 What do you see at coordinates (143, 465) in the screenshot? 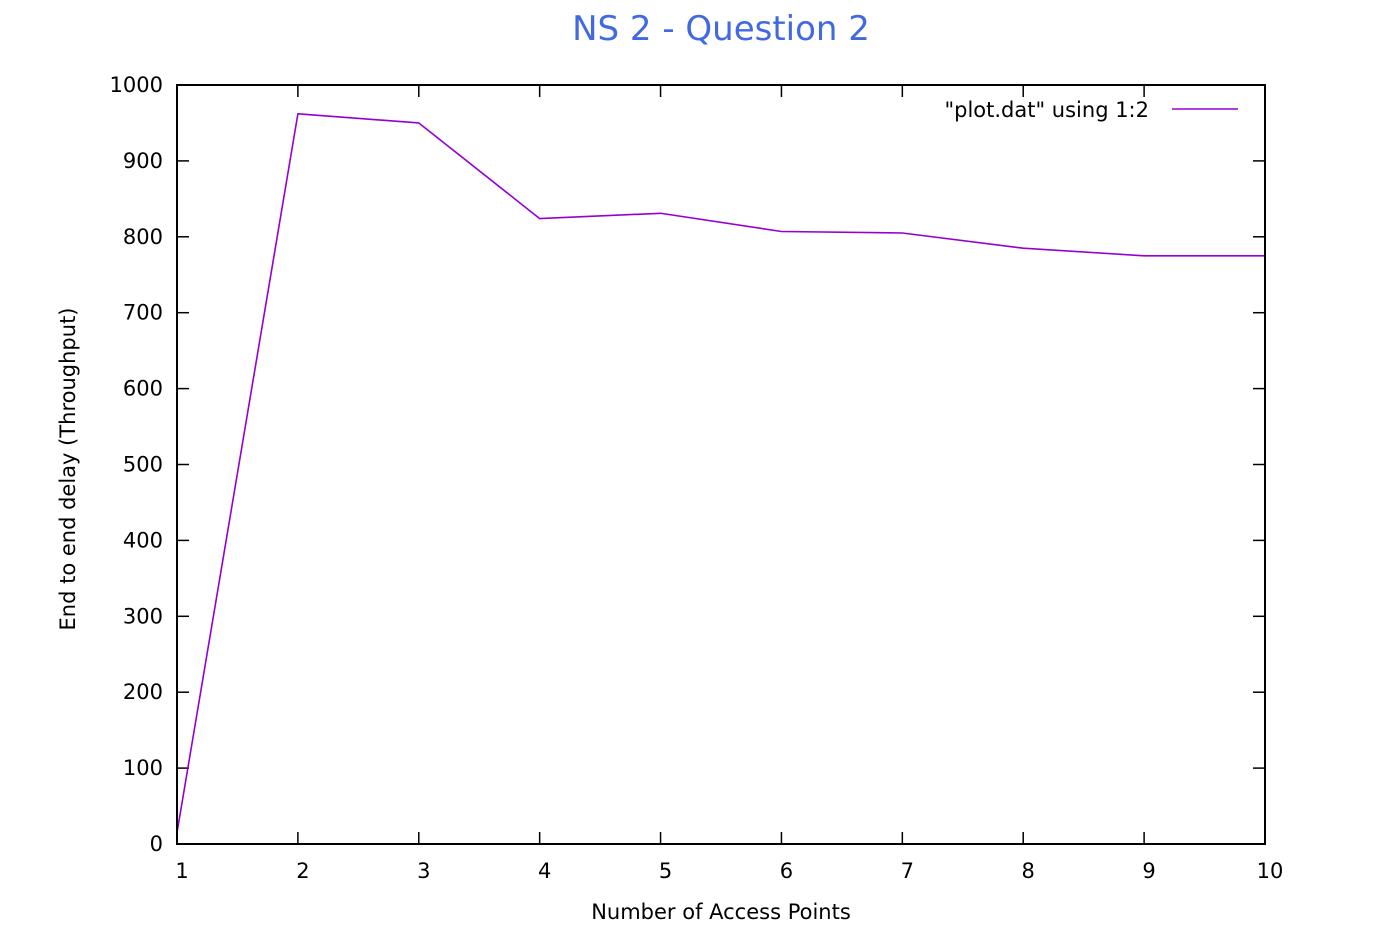
I see `y-tick-label: 500` at bounding box center [143, 465].